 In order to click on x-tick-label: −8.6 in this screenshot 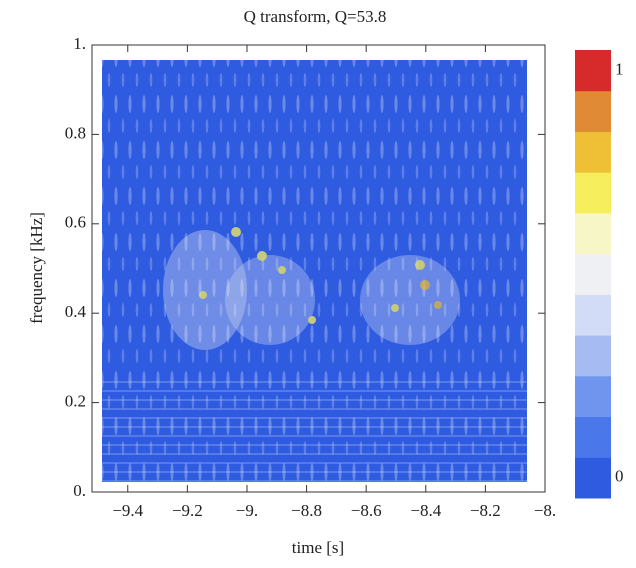, I will do `click(366, 510)`.